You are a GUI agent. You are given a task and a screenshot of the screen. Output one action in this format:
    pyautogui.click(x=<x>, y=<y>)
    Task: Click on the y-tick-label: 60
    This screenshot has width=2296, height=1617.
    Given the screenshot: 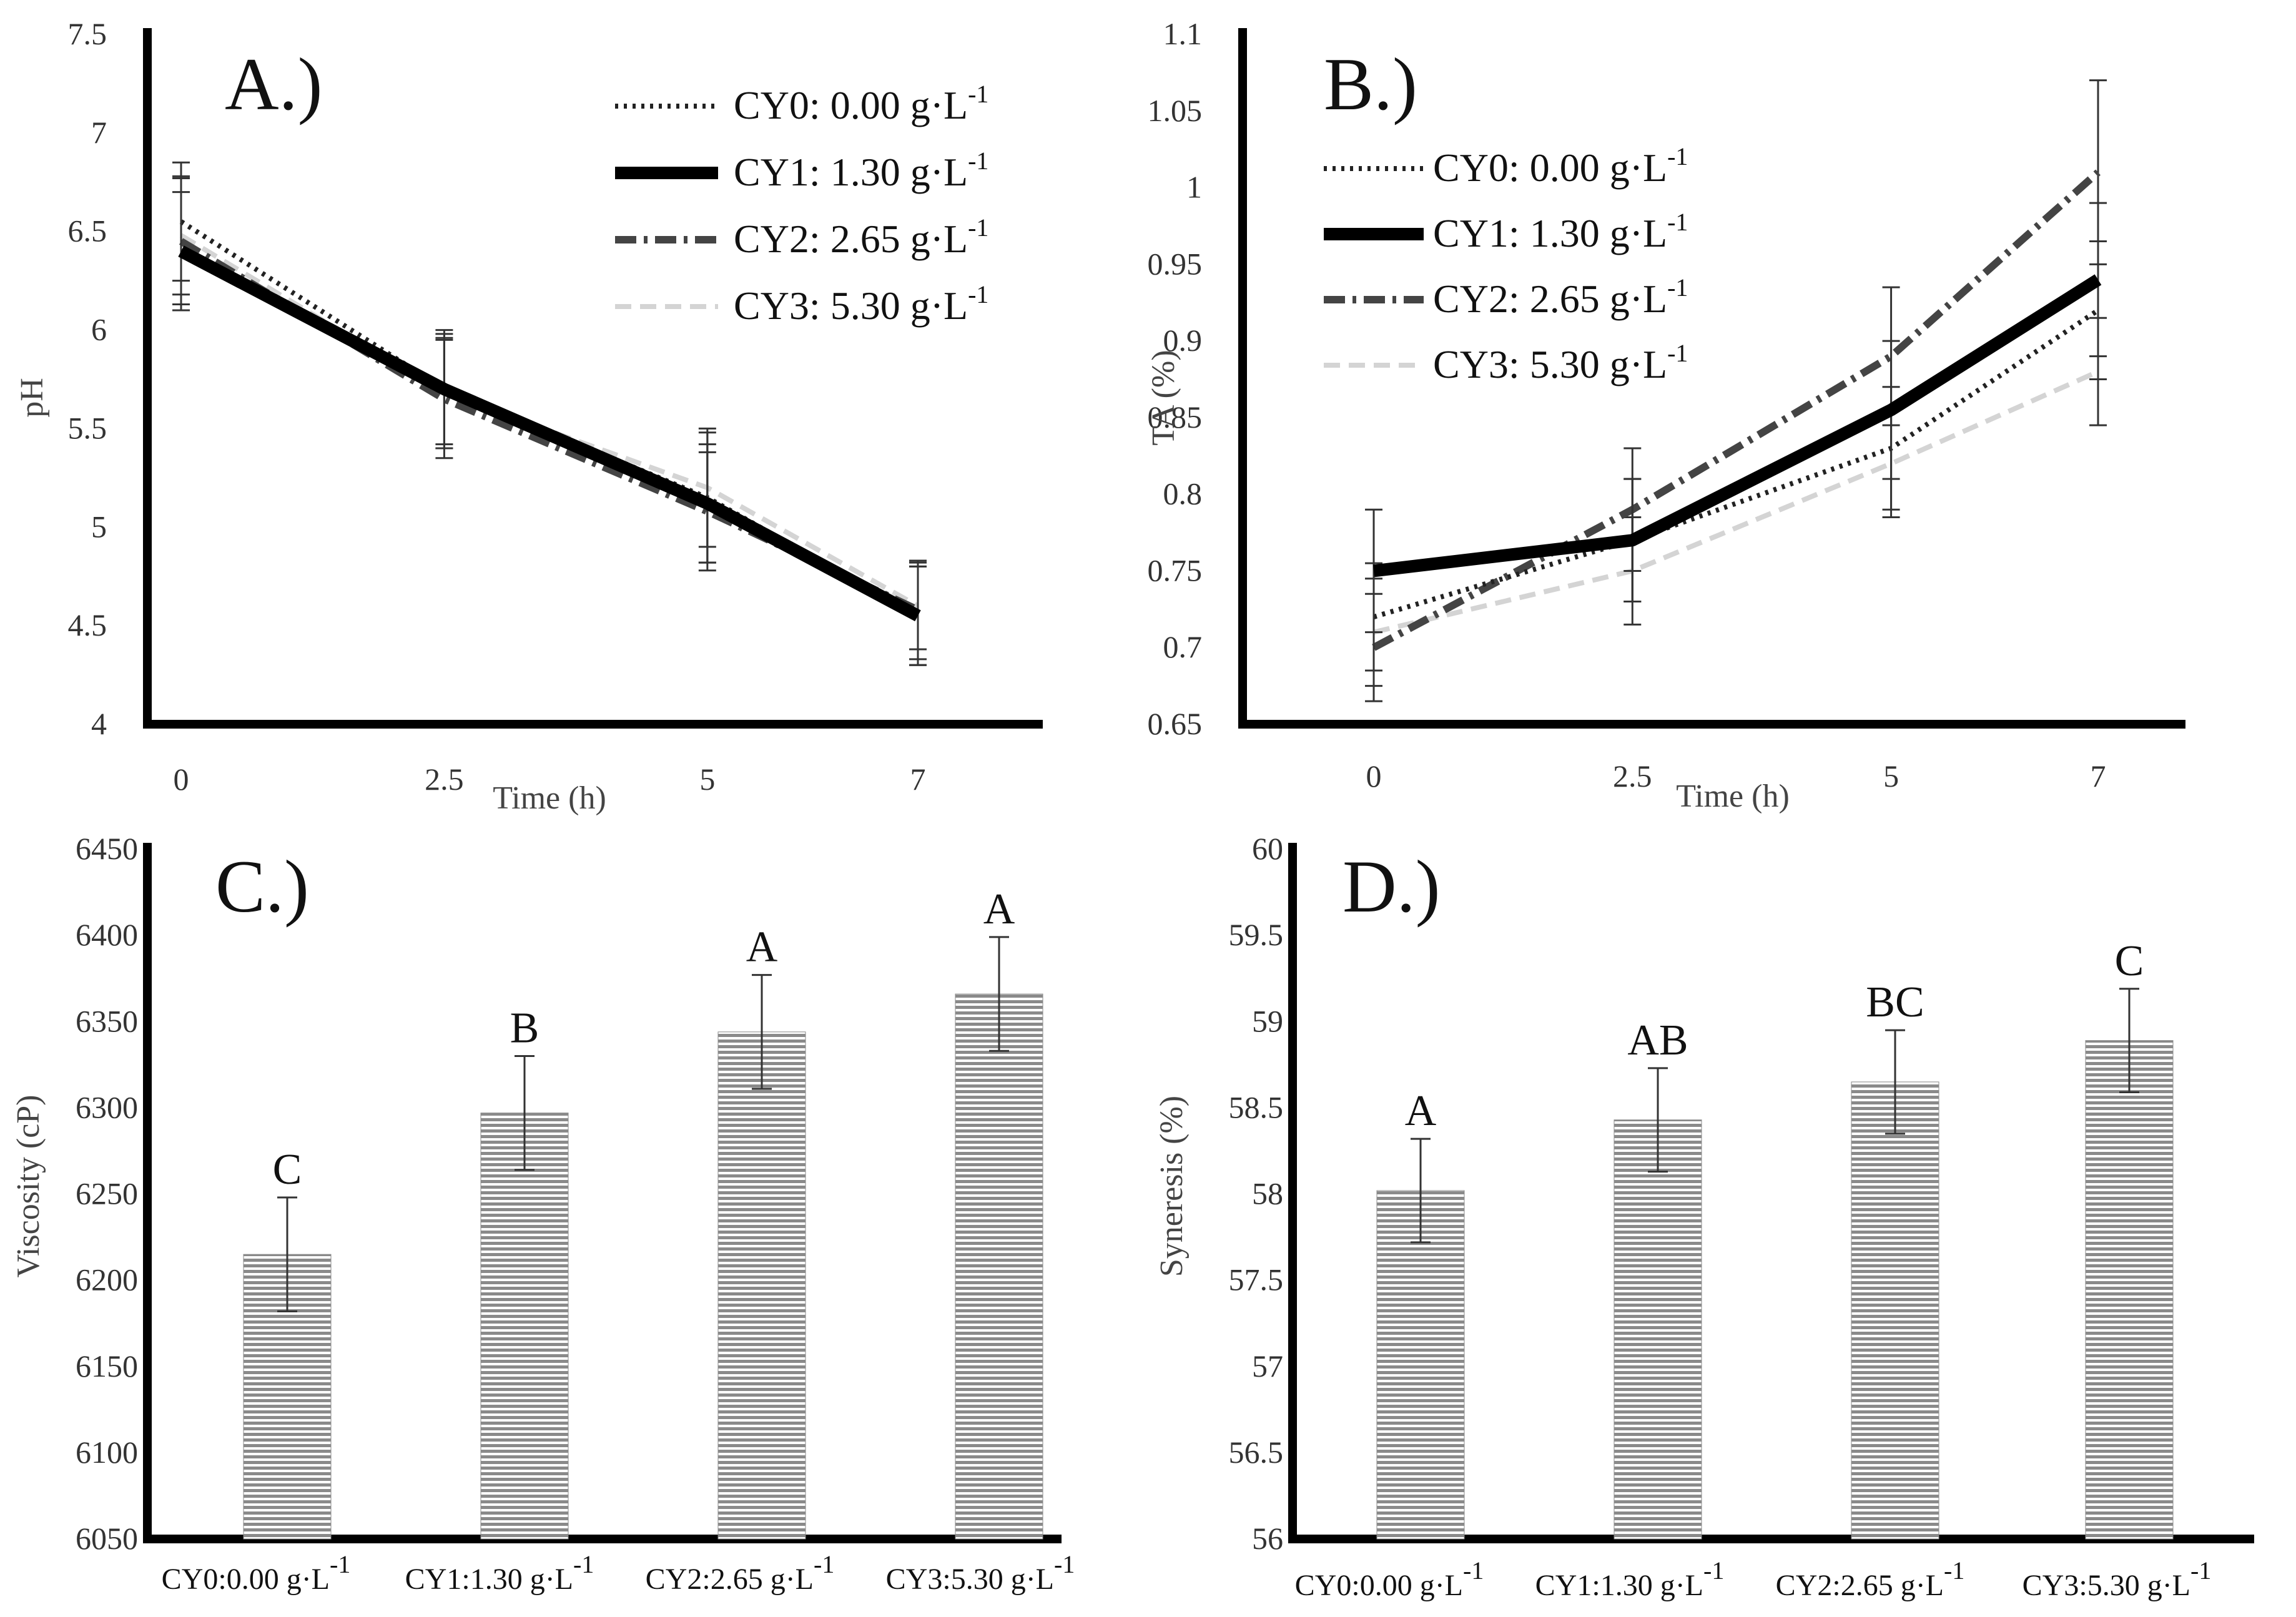 What is the action you would take?
    pyautogui.click(x=1267, y=848)
    